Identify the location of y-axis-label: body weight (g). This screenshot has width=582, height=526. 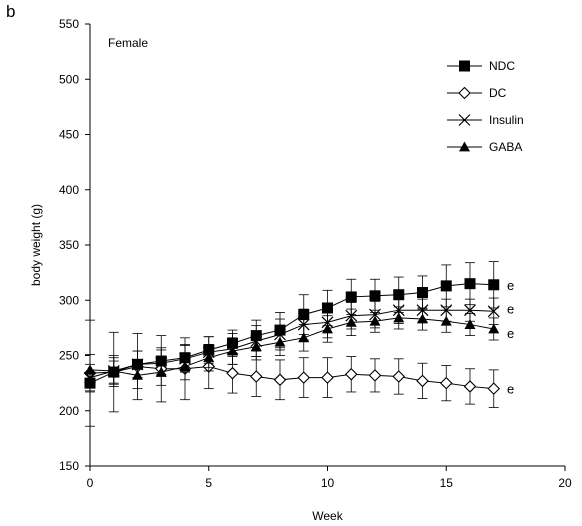
(36, 245).